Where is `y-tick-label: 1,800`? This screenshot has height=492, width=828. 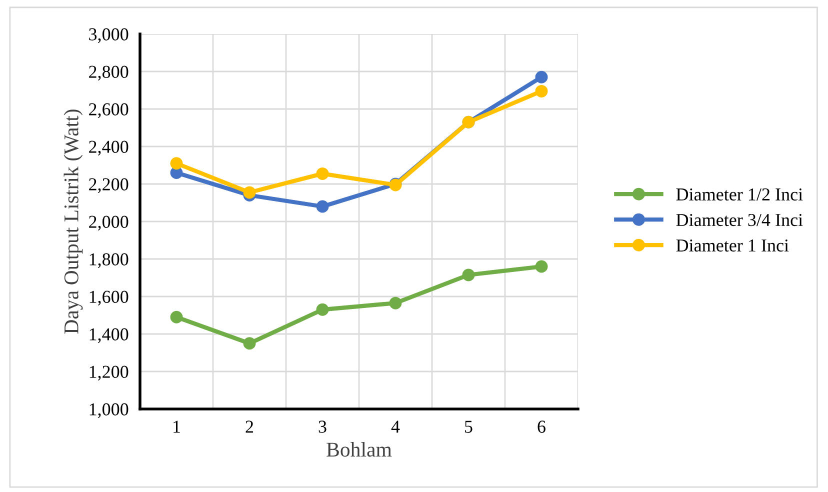 y-tick-label: 1,800 is located at coordinates (109, 260).